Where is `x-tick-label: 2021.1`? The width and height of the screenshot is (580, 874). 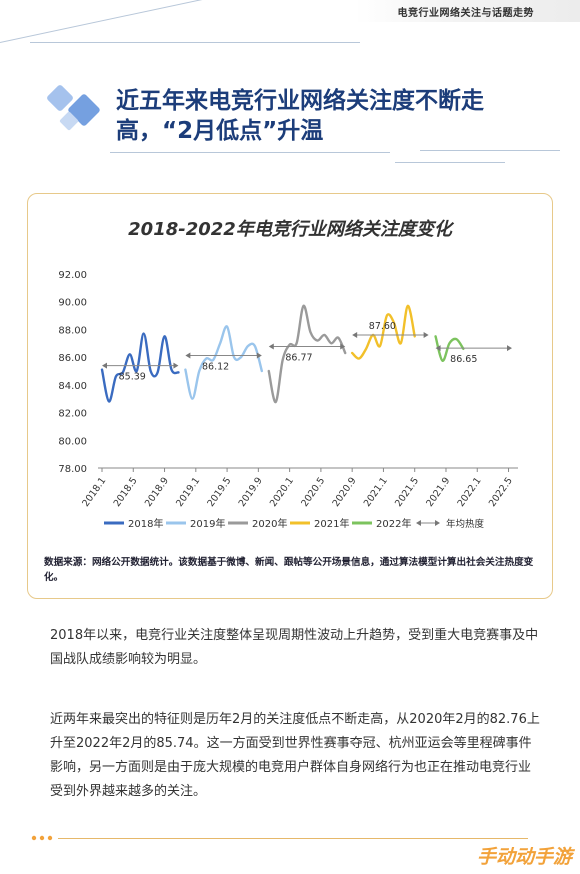 x-tick-label: 2021.1 is located at coordinates (376, 492).